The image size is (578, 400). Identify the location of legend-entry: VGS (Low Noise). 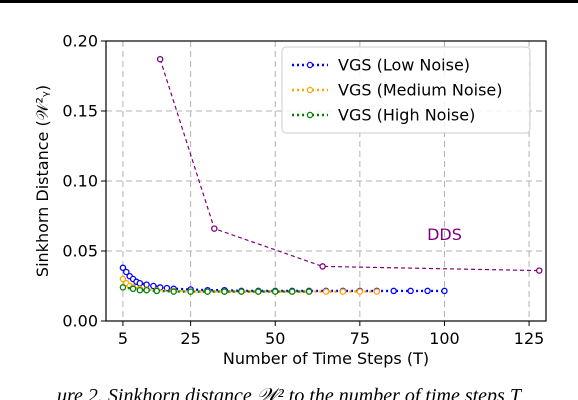
(381, 65).